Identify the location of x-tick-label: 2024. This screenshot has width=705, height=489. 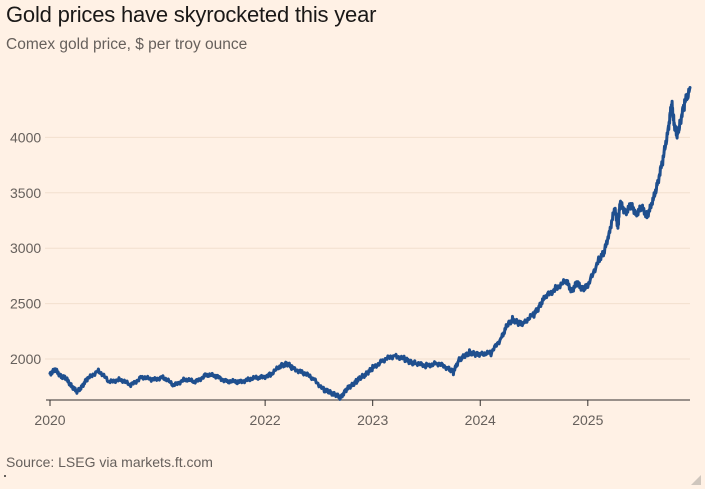
(480, 420).